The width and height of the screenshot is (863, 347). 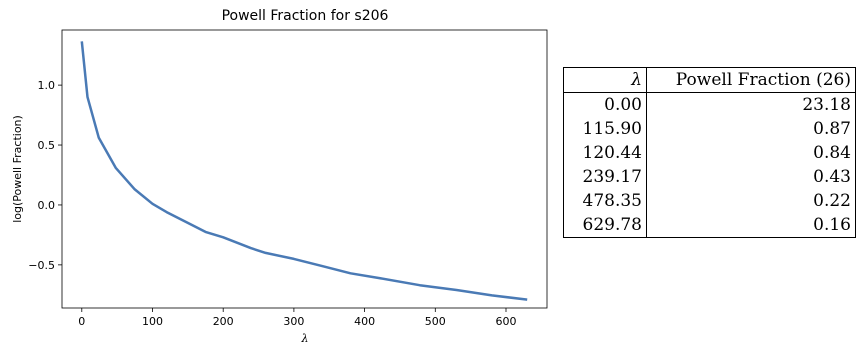 What do you see at coordinates (832, 177) in the screenshot?
I see `table-cell: 0.43` at bounding box center [832, 177].